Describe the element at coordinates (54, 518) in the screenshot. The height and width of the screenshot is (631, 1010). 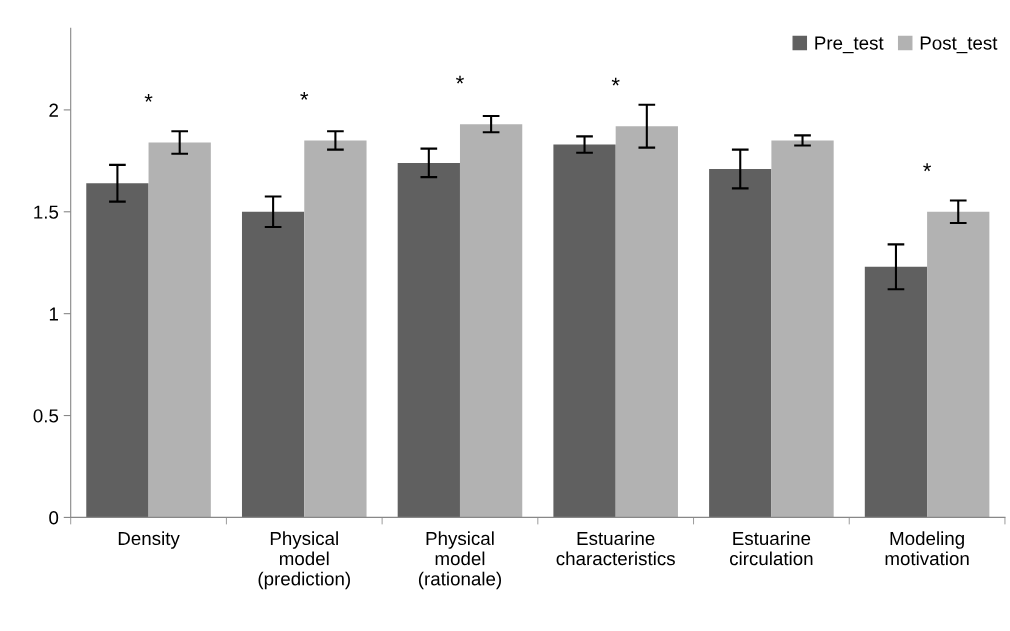
I see `y-tick-label: 0` at that location.